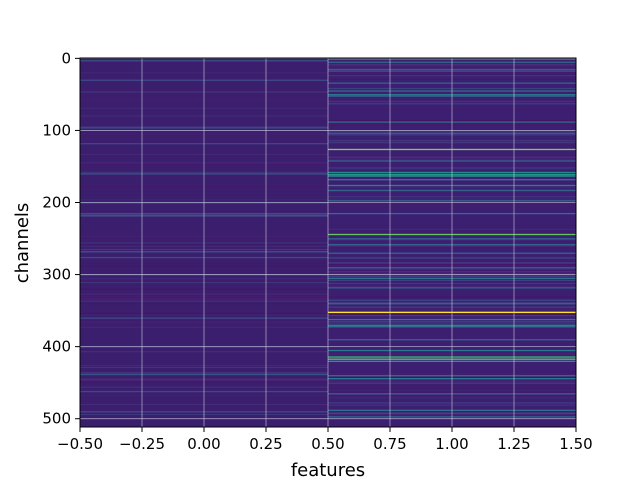  I want to click on y-tick-label: 300, so click(56, 275).